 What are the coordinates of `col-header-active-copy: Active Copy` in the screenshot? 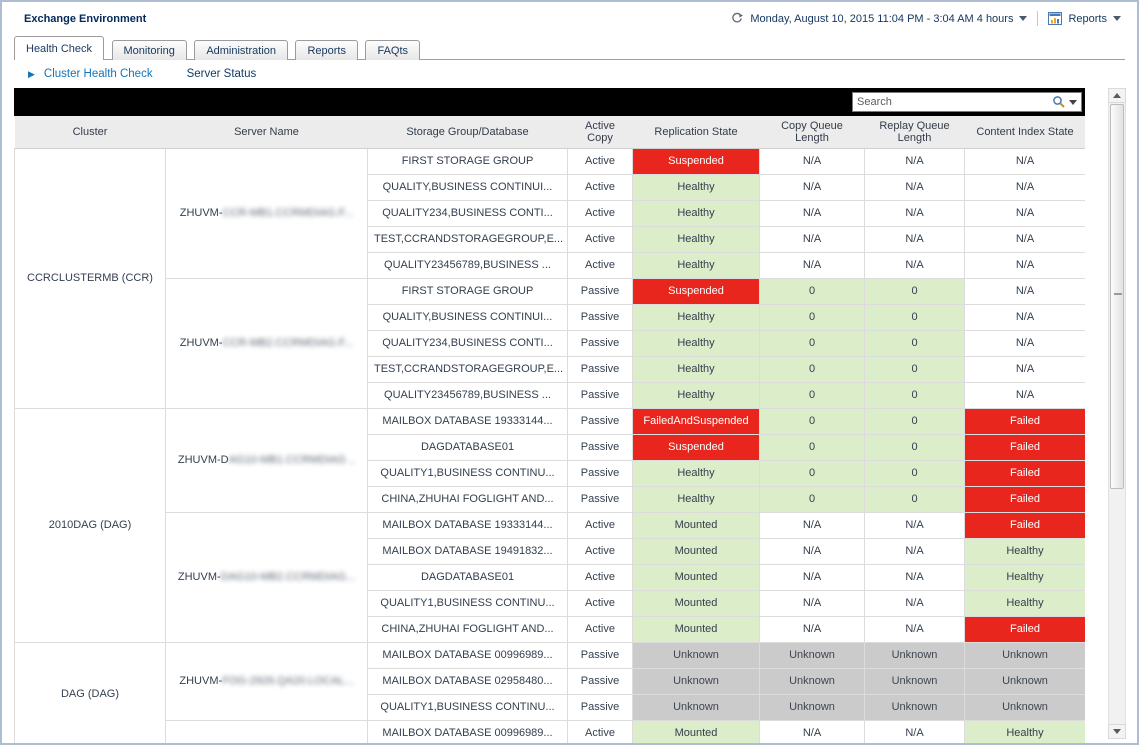 It's located at (600, 132).